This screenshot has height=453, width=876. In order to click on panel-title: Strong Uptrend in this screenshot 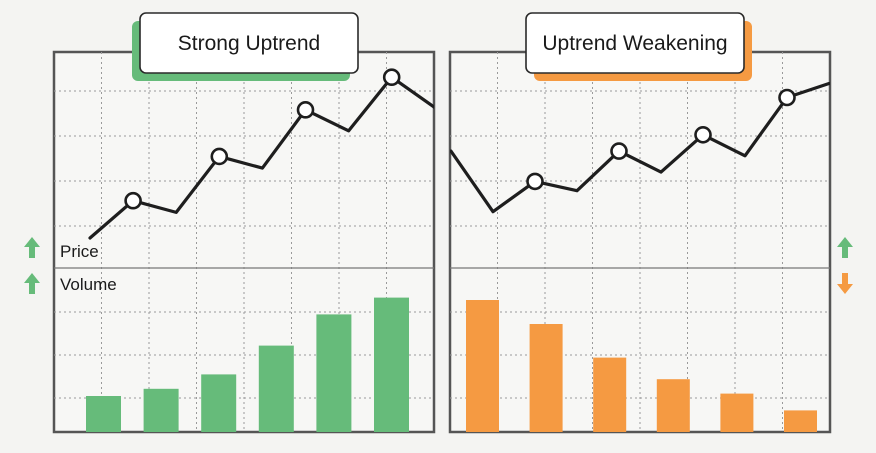, I will do `click(249, 43)`.